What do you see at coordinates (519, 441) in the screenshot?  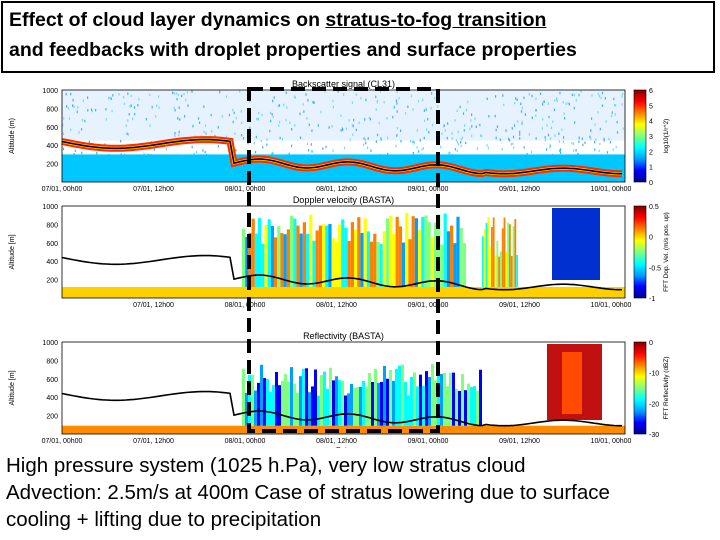 I see `x-tick-label: 09/01, 12h00` at bounding box center [519, 441].